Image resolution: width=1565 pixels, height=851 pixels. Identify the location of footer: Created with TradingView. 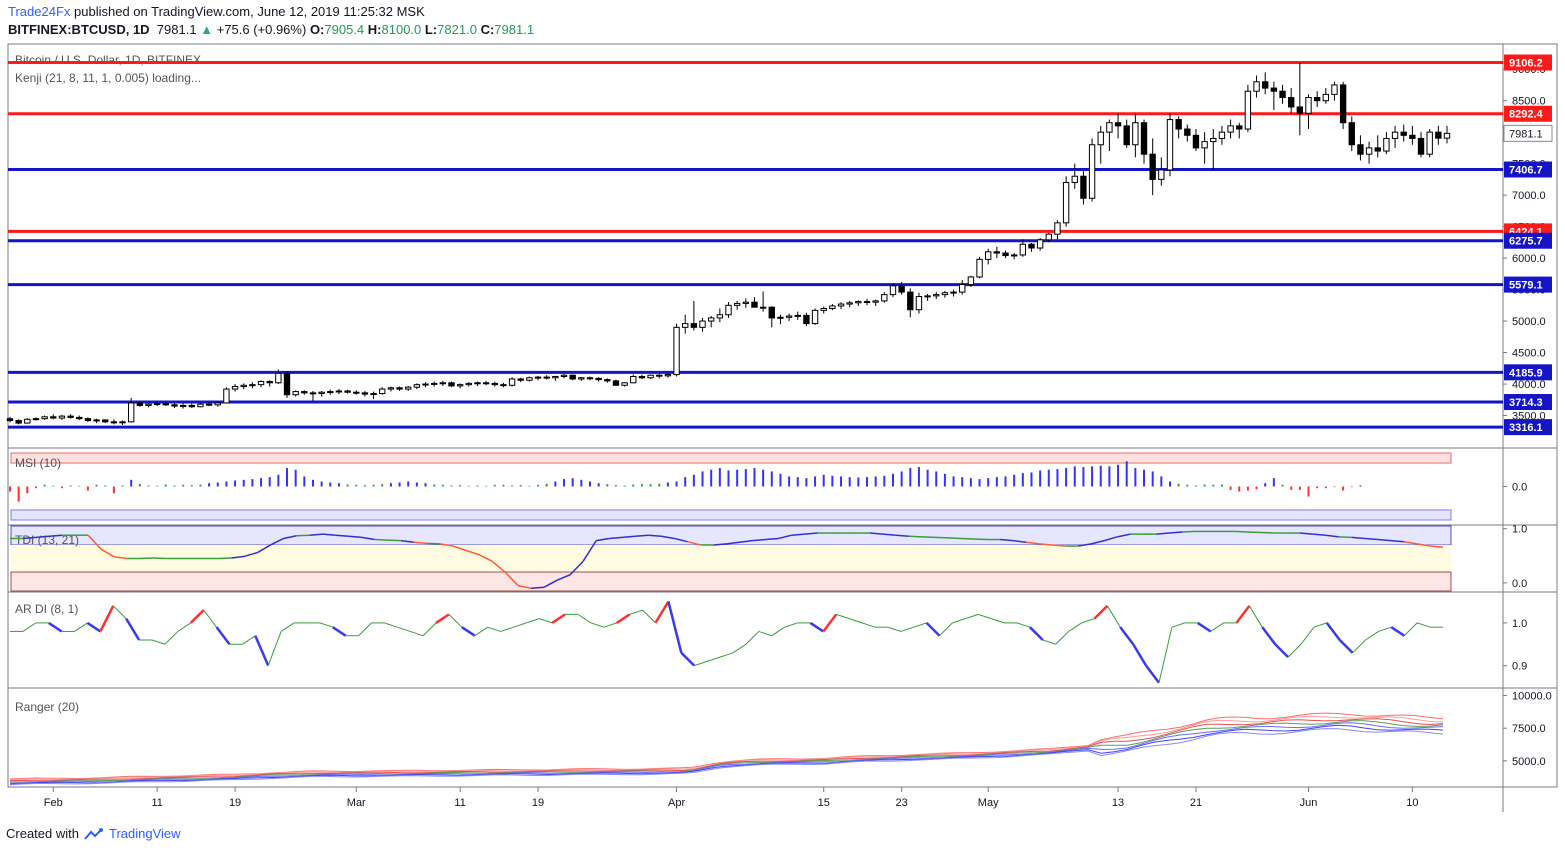
(93, 833).